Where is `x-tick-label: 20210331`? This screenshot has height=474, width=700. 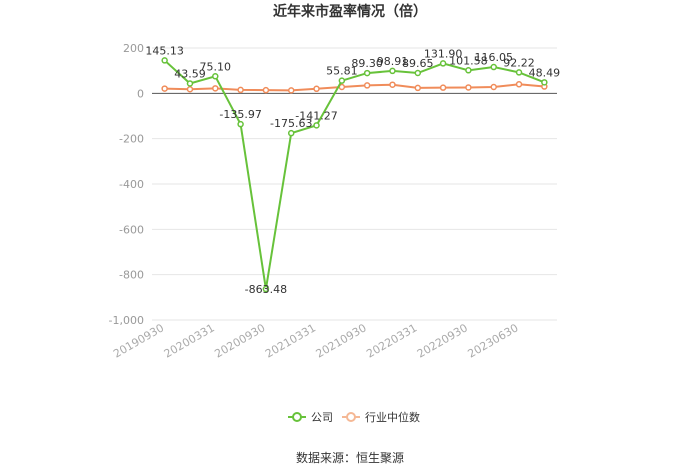 x-tick-label: 20210331 is located at coordinates (290, 340).